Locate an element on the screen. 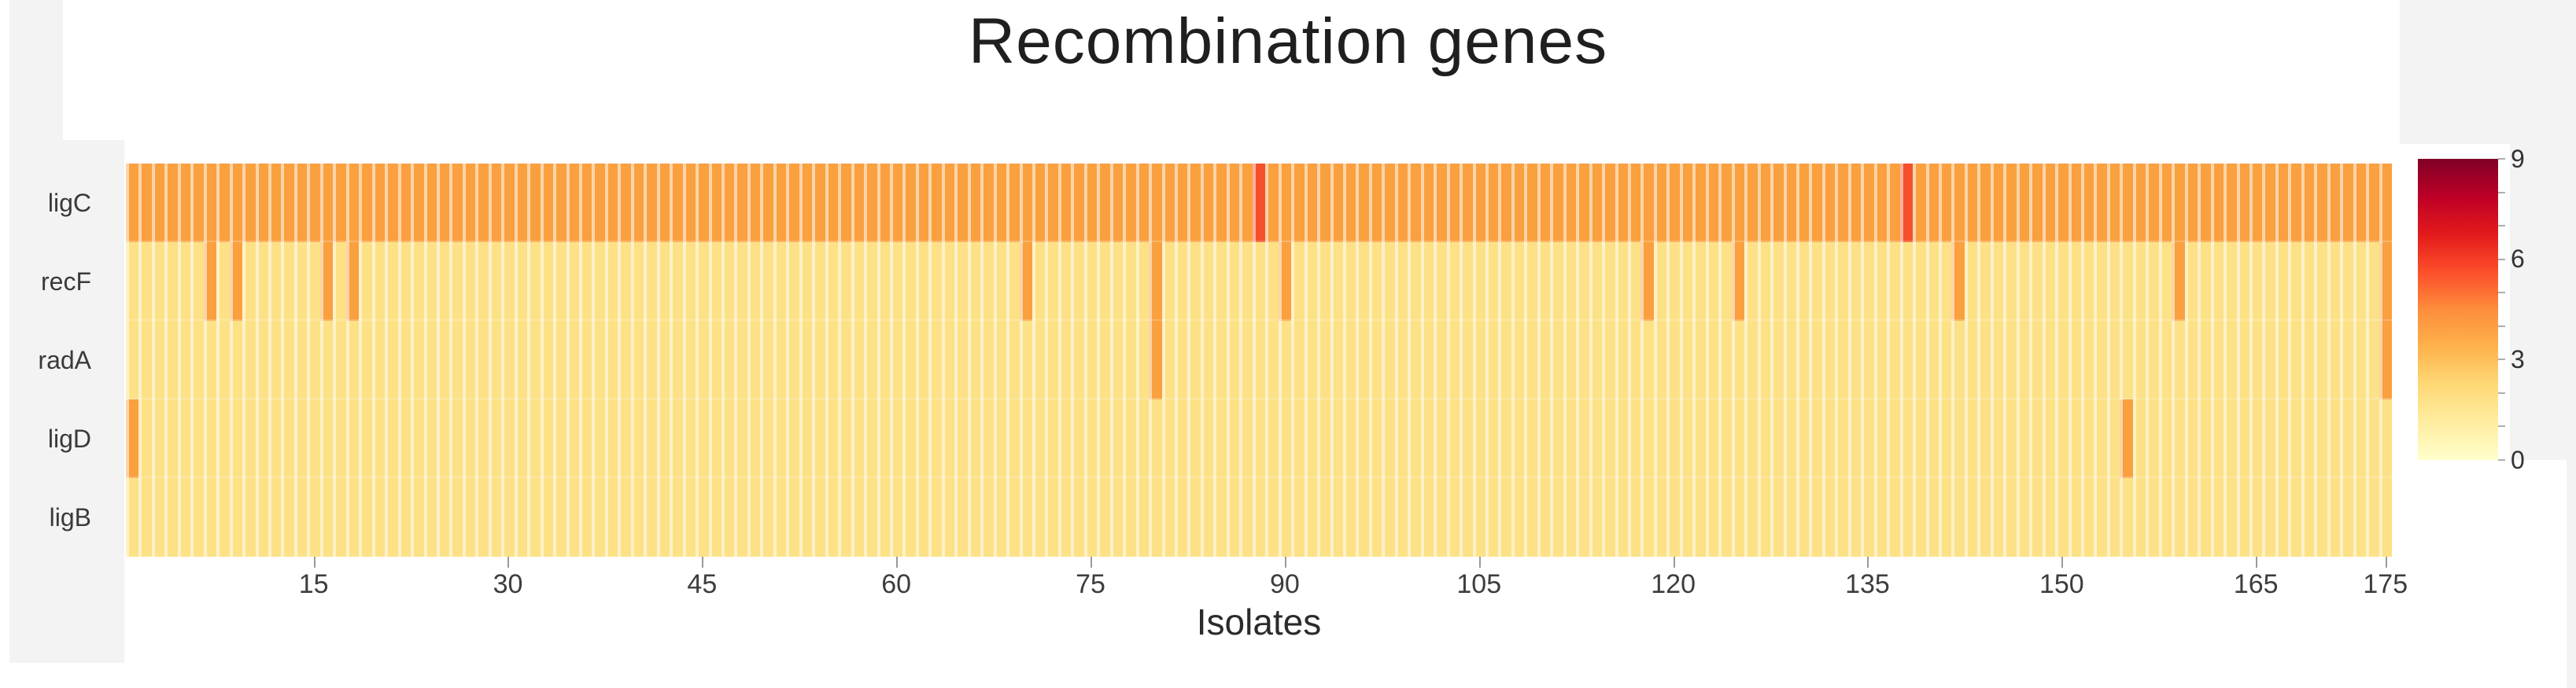 Image resolution: width=2576 pixels, height=688 pixels. x-tick-mark is located at coordinates (1479, 562).